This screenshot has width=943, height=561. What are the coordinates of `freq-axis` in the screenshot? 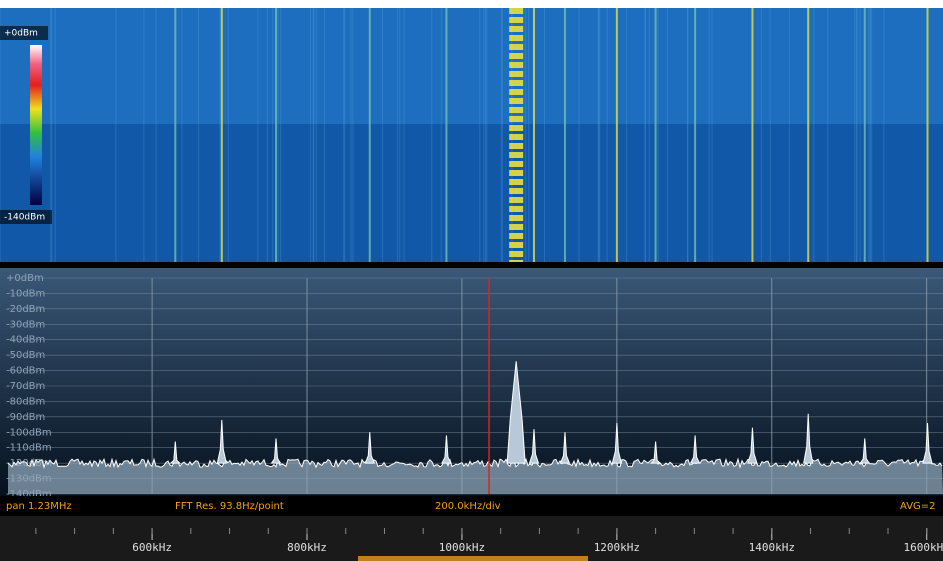 It's located at (471, 538).